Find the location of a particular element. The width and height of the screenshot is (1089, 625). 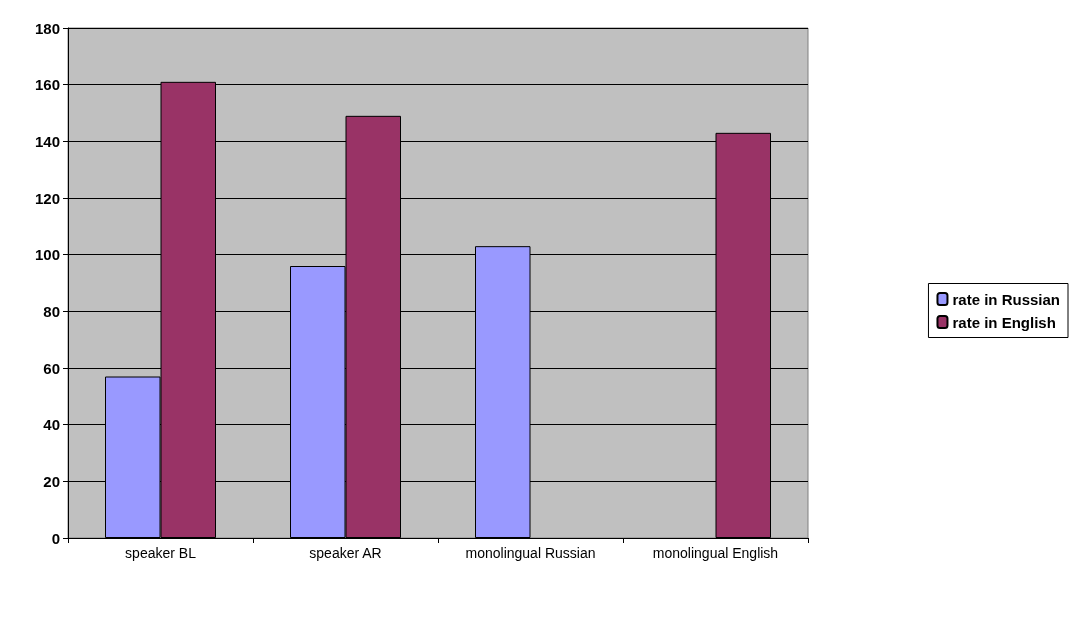

x-tick-label: speaker BL is located at coordinates (161, 553).